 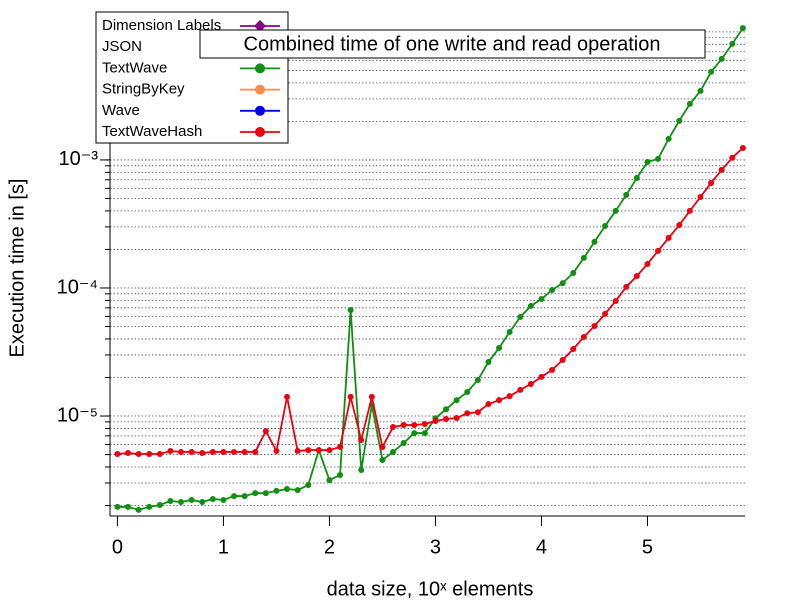 What do you see at coordinates (122, 46) in the screenshot?
I see `legend-label: JSON` at bounding box center [122, 46].